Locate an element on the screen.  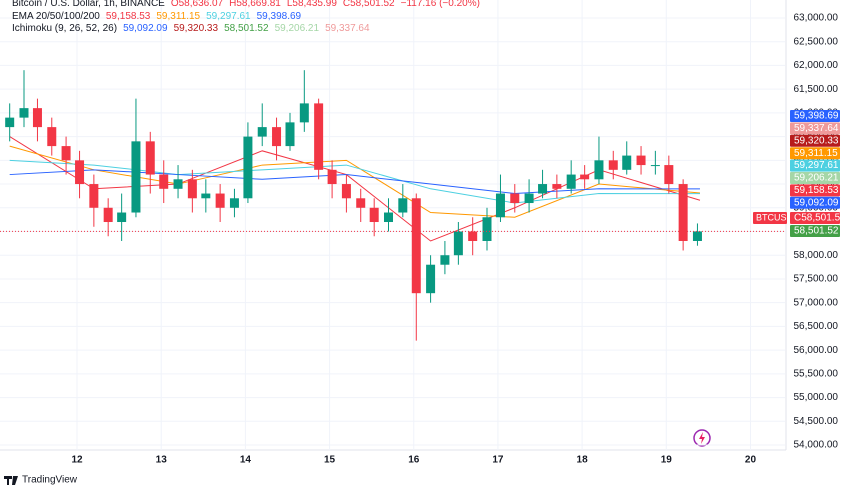
indicator-value: 59,337.64 is located at coordinates (347, 28).